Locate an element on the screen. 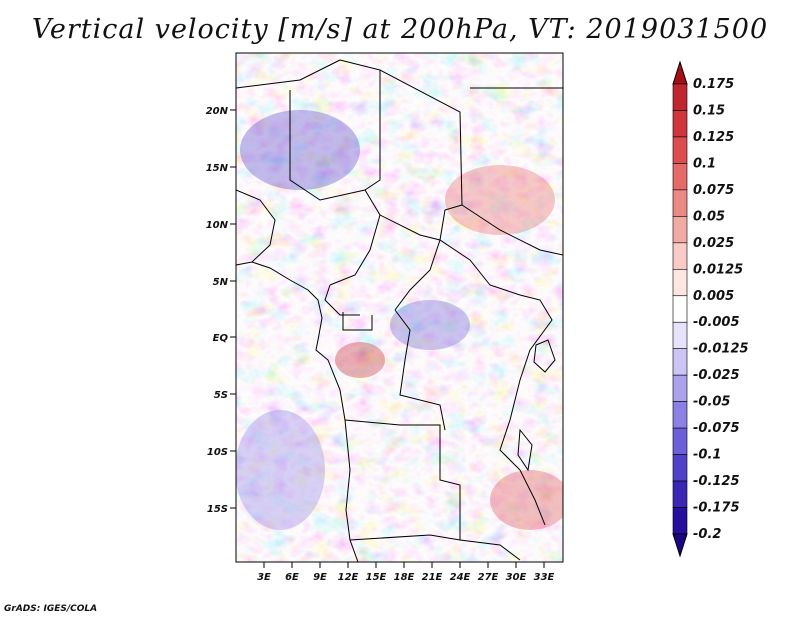  lon-label-30e: 30E is located at coordinates (516, 577).